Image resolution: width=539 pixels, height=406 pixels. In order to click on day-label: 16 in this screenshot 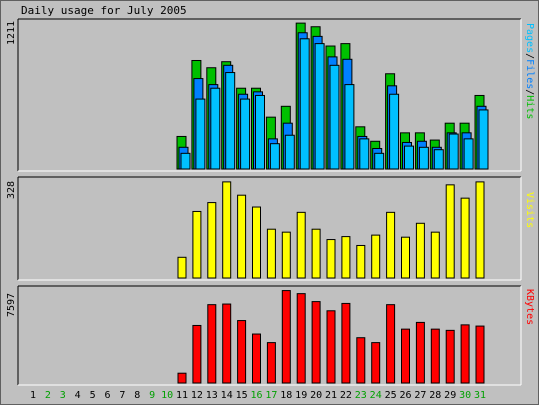, I will do `click(256, 395)`.